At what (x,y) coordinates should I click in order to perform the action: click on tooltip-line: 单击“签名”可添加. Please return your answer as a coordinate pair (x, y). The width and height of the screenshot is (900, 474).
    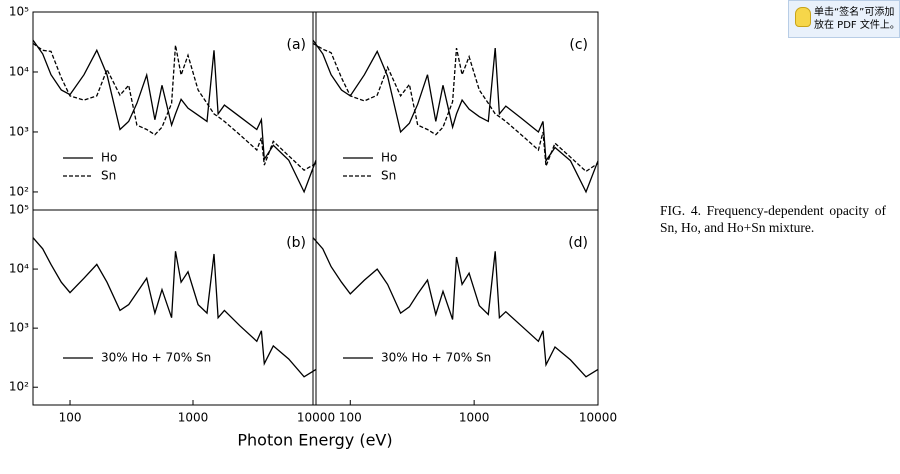
    Looking at the image, I should click on (854, 12).